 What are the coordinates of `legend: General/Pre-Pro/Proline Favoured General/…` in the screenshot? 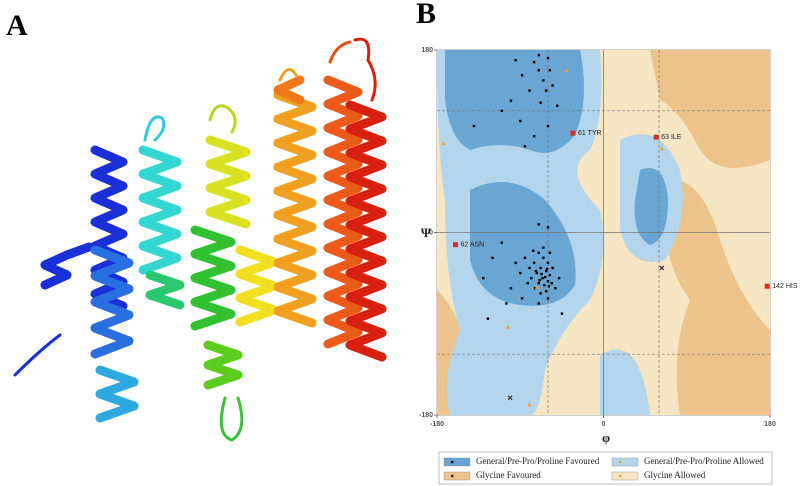 It's located at (603, 468).